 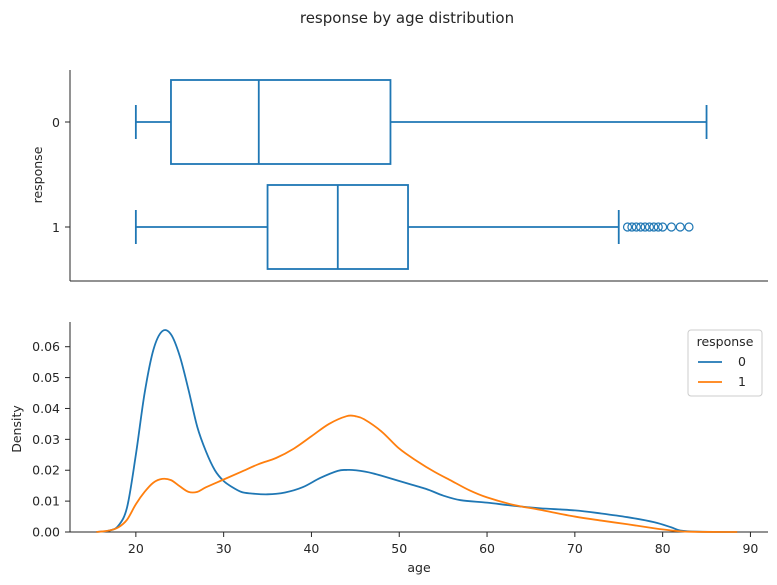 I want to click on kde-xtick-label-60: 60, so click(x=487, y=548).